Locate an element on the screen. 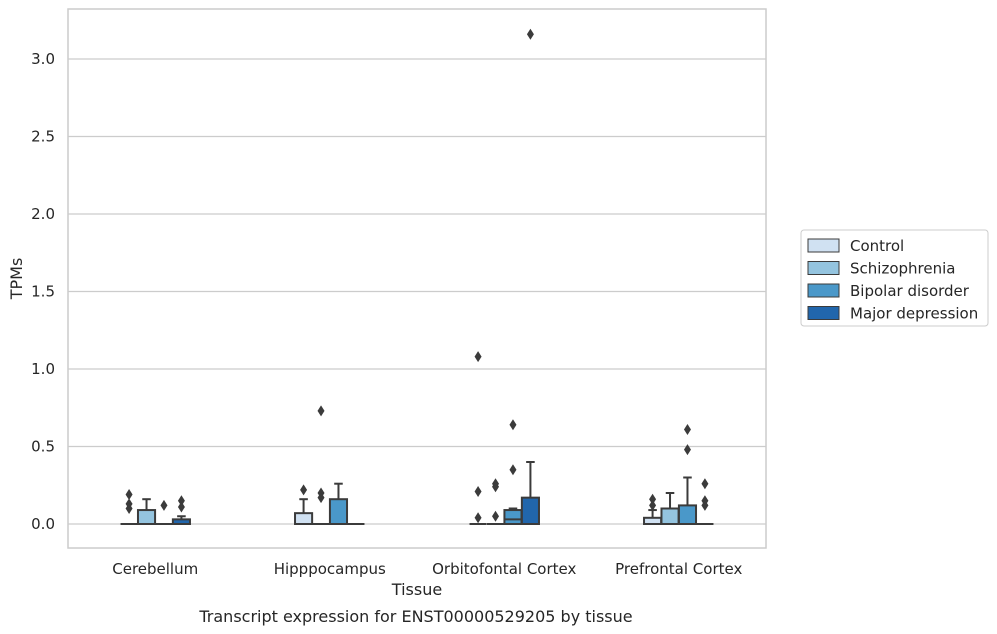 The height and width of the screenshot is (634, 997). y-tick-labels: 0.0 0.5 1.0 1.5 2.0 2.5 3.0 is located at coordinates (43, 291).